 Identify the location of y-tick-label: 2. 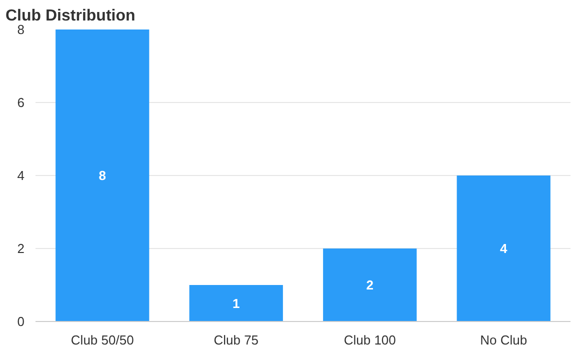
(21, 248).